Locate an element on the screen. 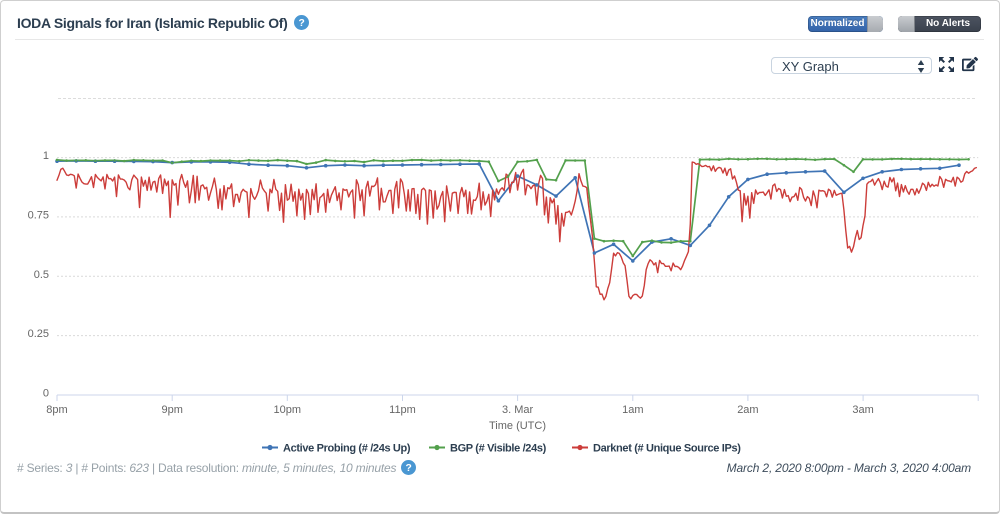 The width and height of the screenshot is (1000, 514). svg-text: Darknet (# Unique Source IPs) is located at coordinates (667, 449).